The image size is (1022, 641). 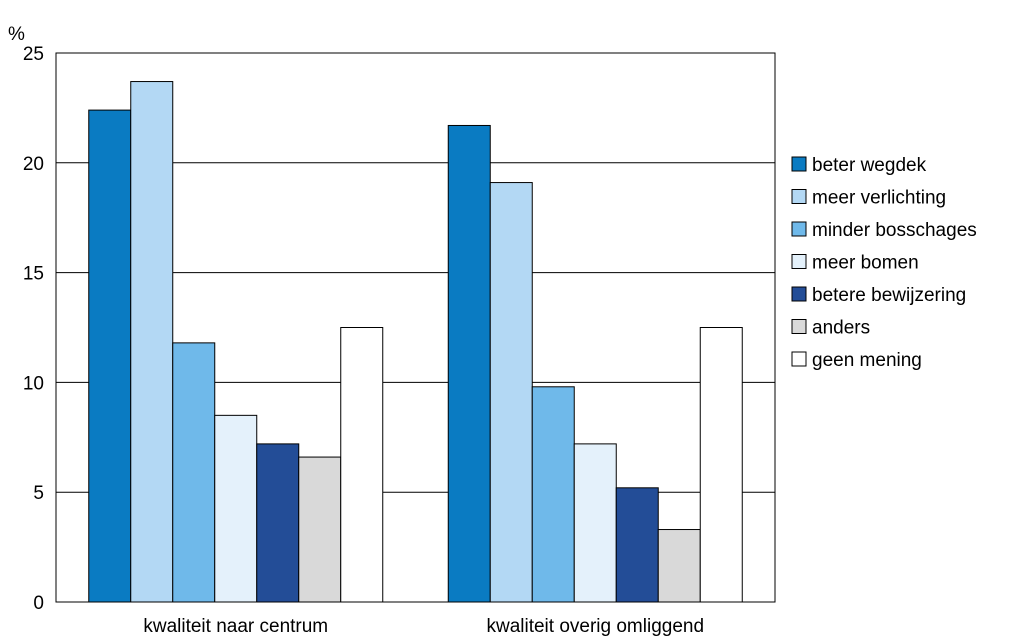 I want to click on legend-item: minder bosschages, so click(x=884, y=230).